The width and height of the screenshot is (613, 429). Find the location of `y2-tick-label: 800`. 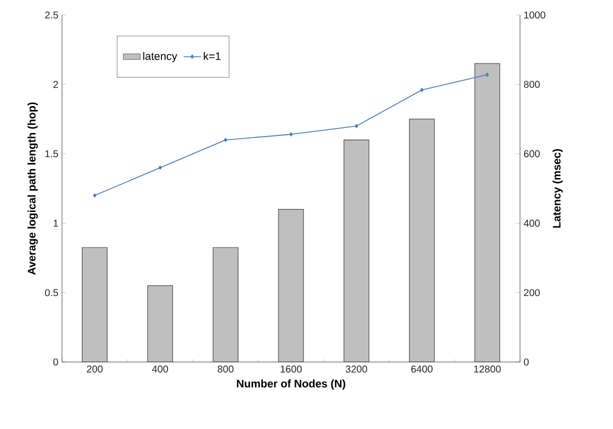

y2-tick-label: 800 is located at coordinates (532, 84).